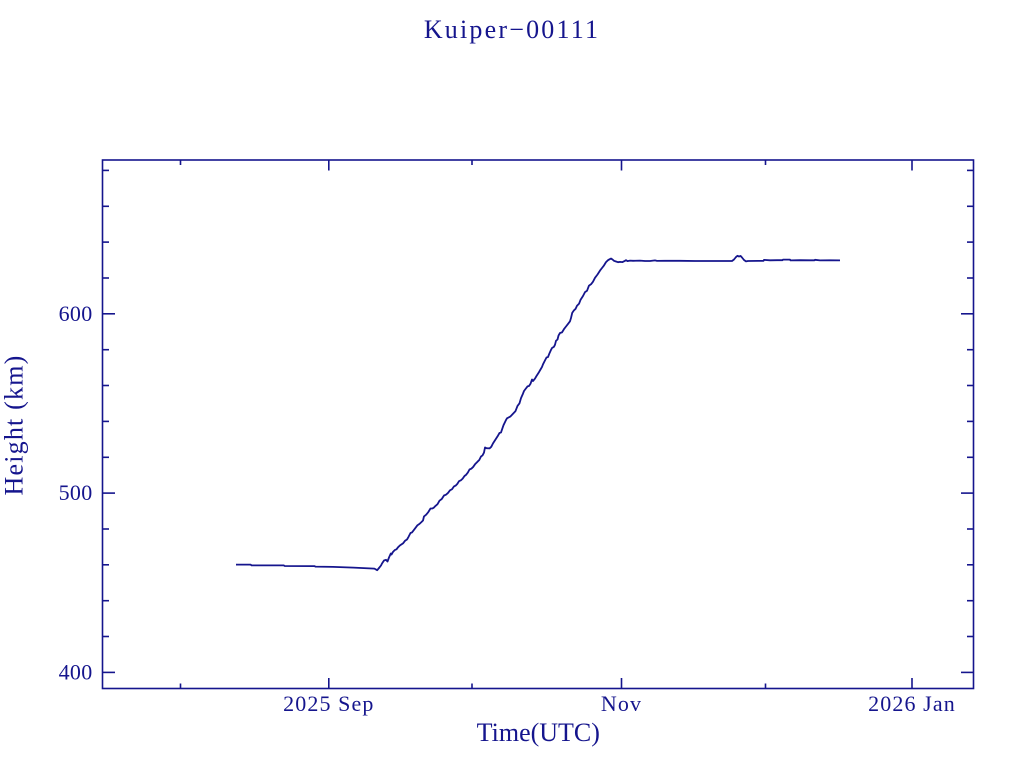  I want to click on svg-text: Nov, so click(621, 703).